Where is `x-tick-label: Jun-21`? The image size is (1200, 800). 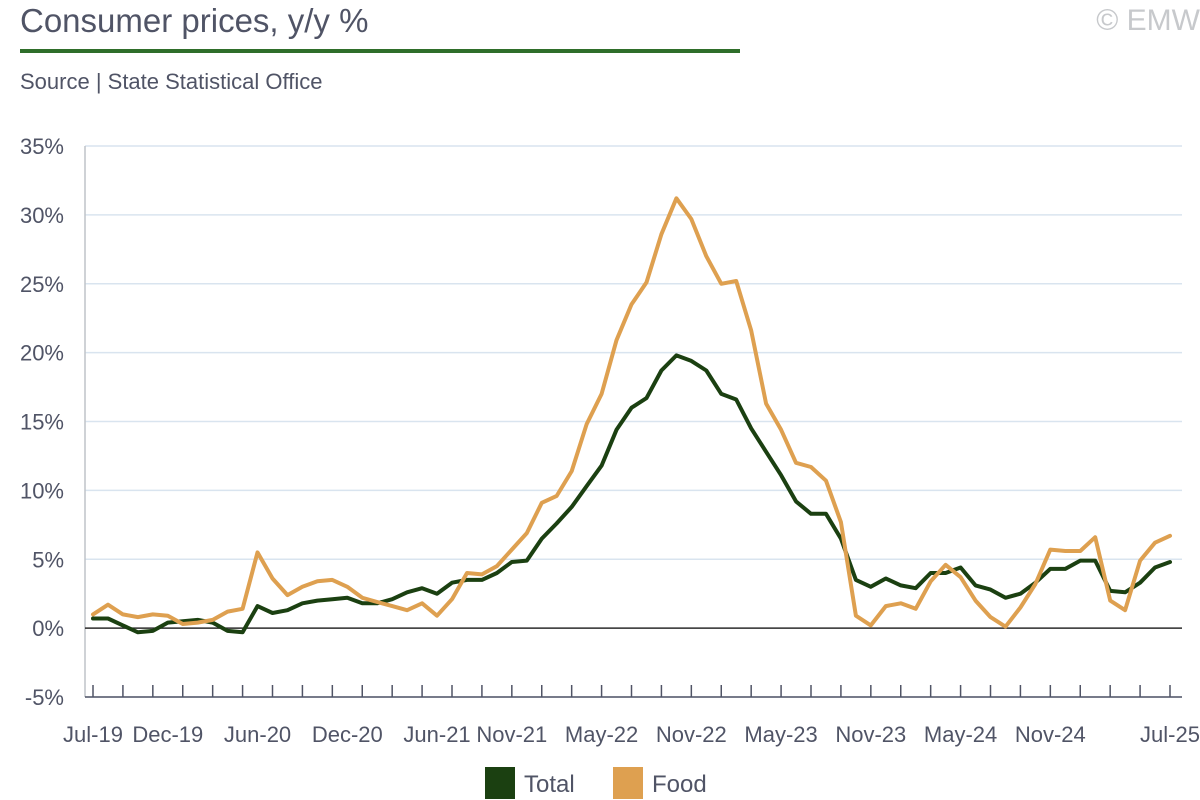
x-tick-label: Jun-21 is located at coordinates (436, 734).